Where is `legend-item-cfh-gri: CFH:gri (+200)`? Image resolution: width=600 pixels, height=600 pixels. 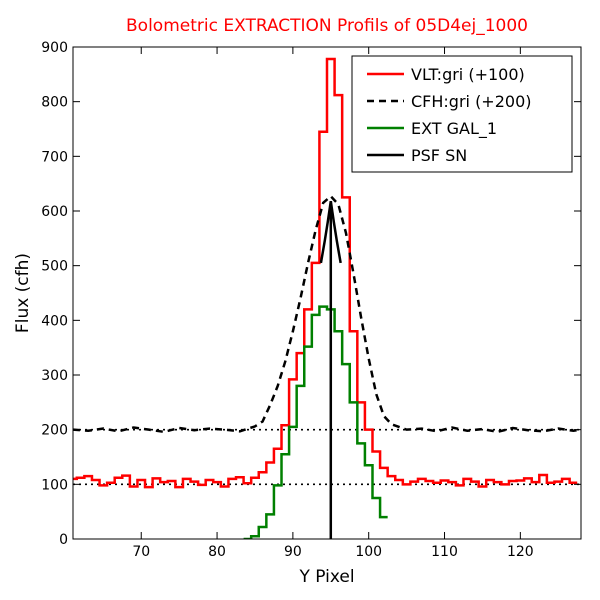 legend-item-cfh-gri: CFH:gri (+200) is located at coordinates (471, 101).